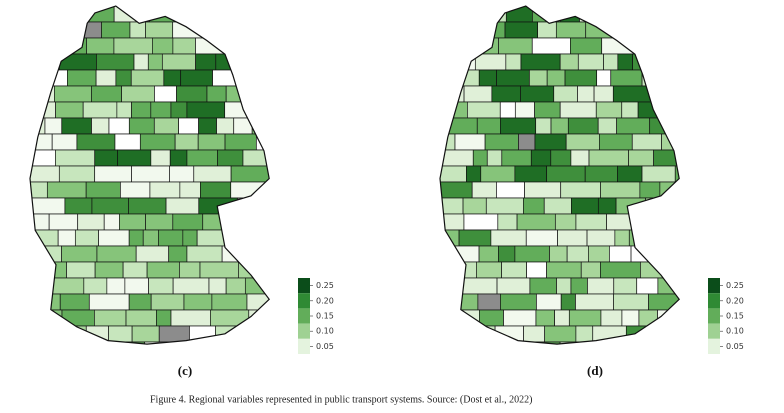  What do you see at coordinates (325, 346) in the screenshot?
I see `legend-tick-label: 0.05` at bounding box center [325, 346].